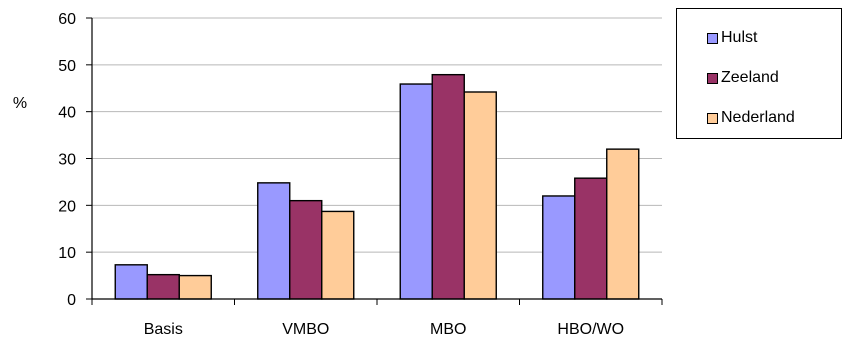  I want to click on legend-swatch-nederland, so click(712, 118).